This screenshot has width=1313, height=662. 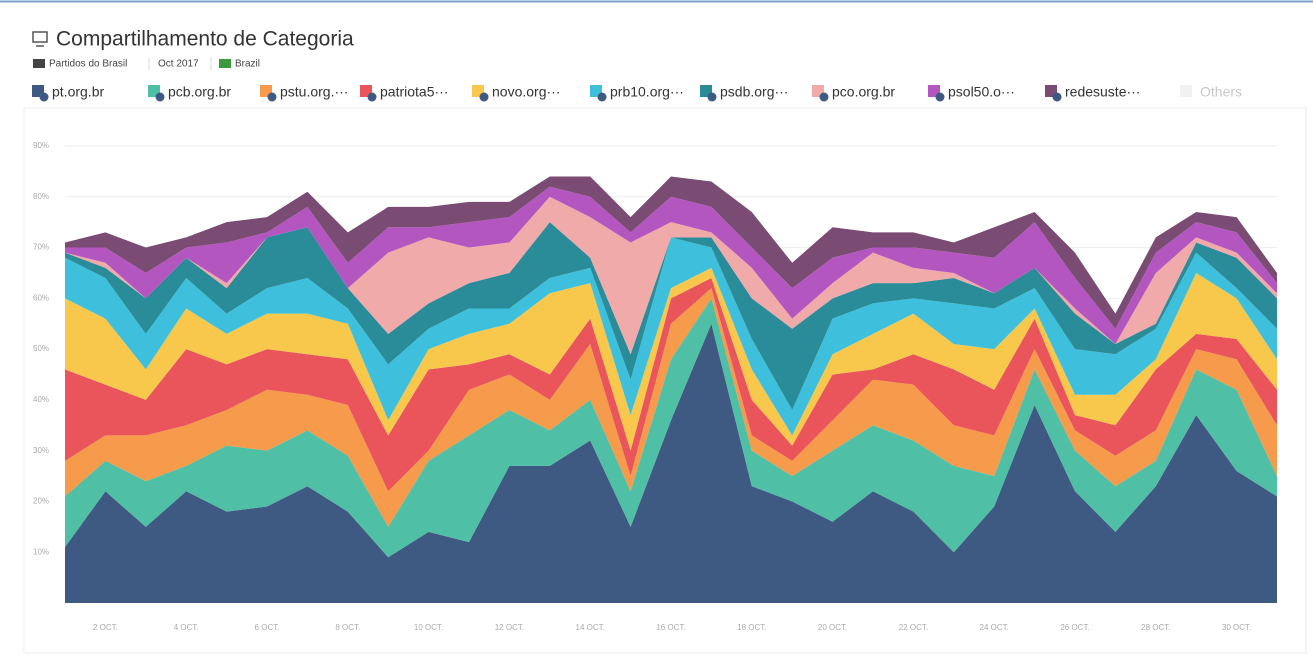 I want to click on legend-swatch, so click(x=1186, y=91).